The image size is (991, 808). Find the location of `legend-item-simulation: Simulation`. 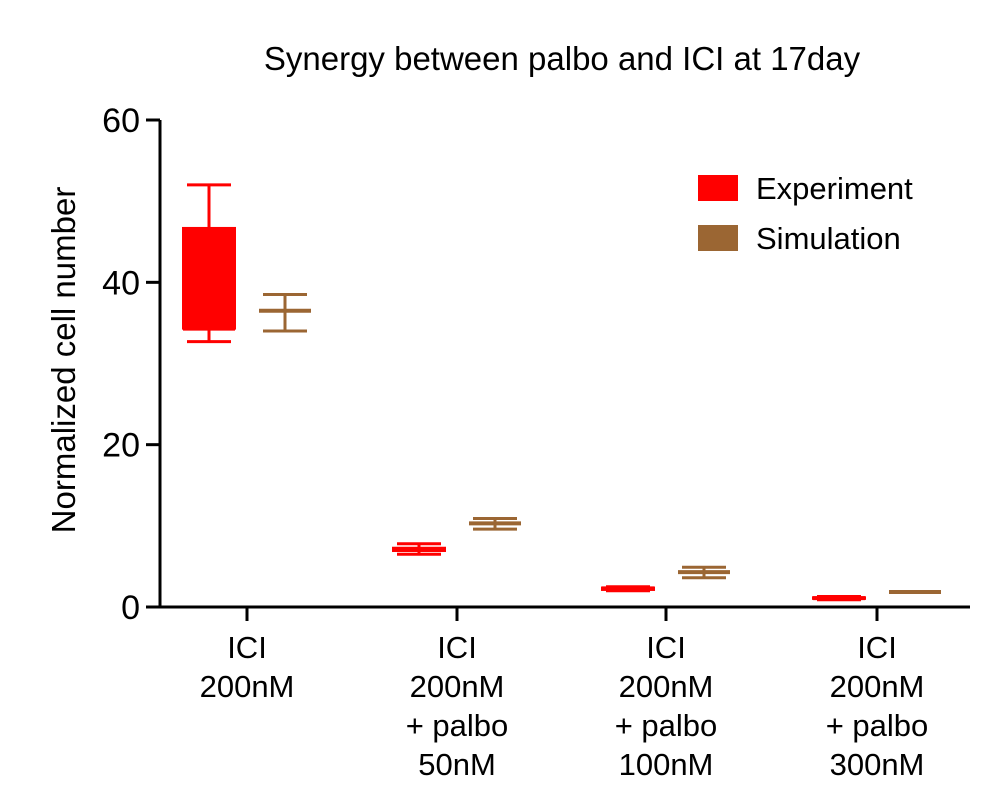

legend-item-simulation: Simulation is located at coordinates (799, 238).